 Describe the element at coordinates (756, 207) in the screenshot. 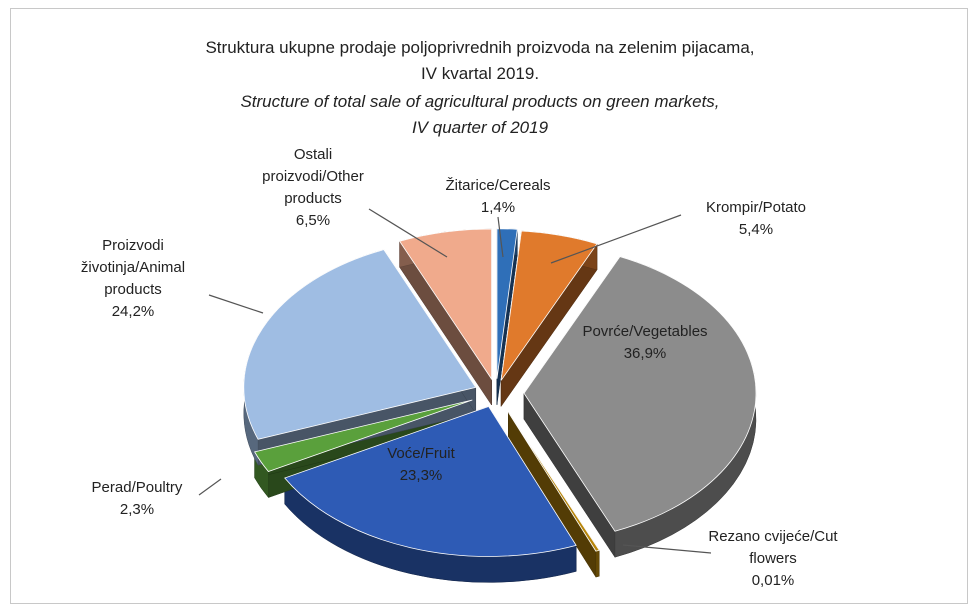

I see `slice-name-label: Krompir/Potato` at that location.